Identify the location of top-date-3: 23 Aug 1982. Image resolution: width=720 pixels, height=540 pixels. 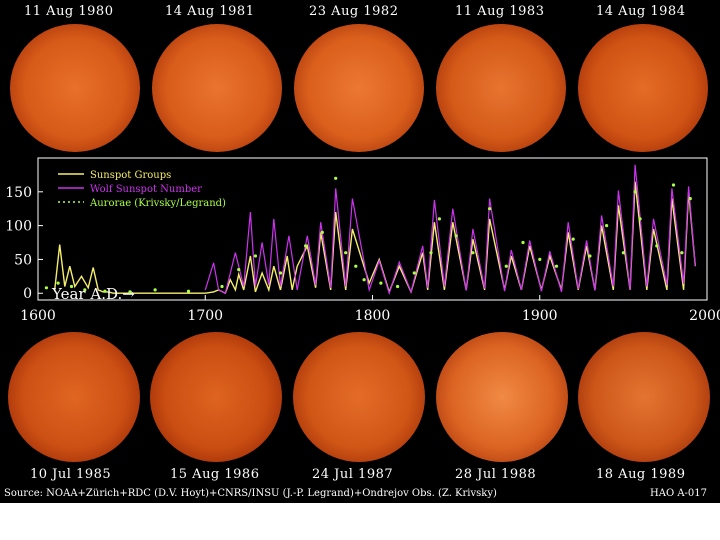
(354, 11).